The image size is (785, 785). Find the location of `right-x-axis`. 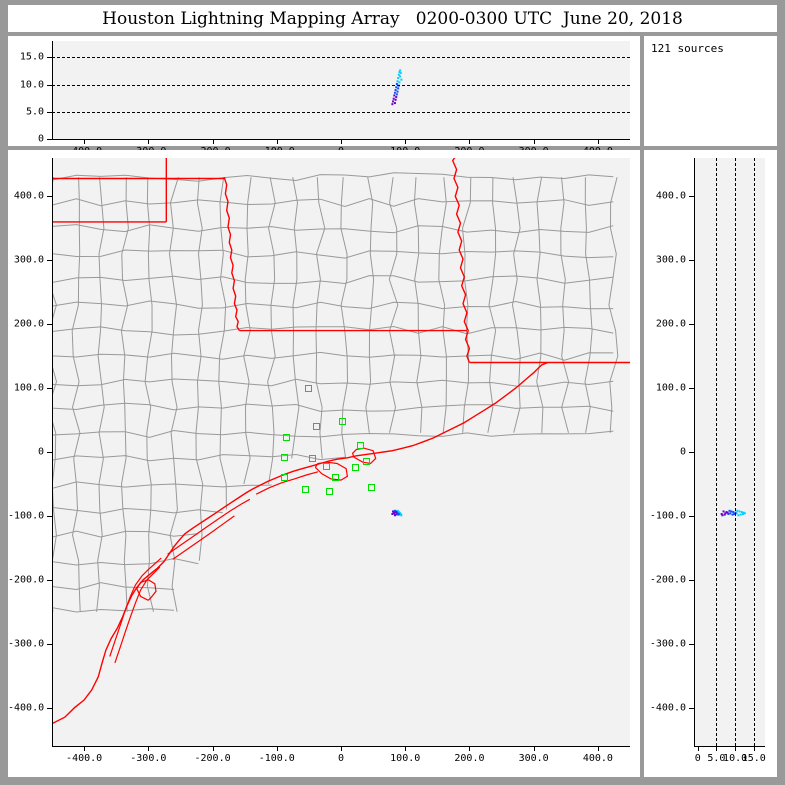

right-x-axis is located at coordinates (729, 746).